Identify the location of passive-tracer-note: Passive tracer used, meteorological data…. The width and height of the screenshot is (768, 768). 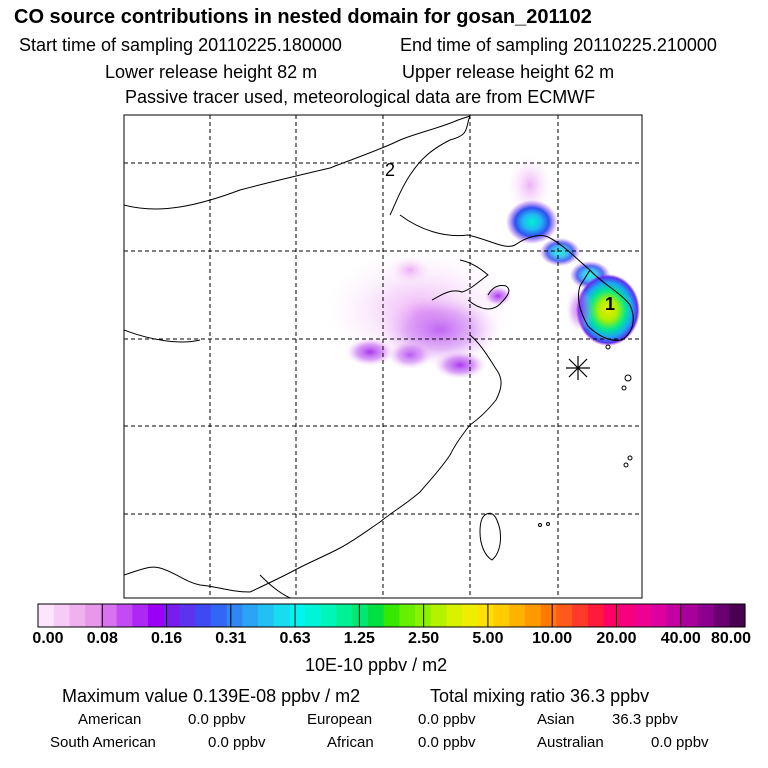
(360, 97).